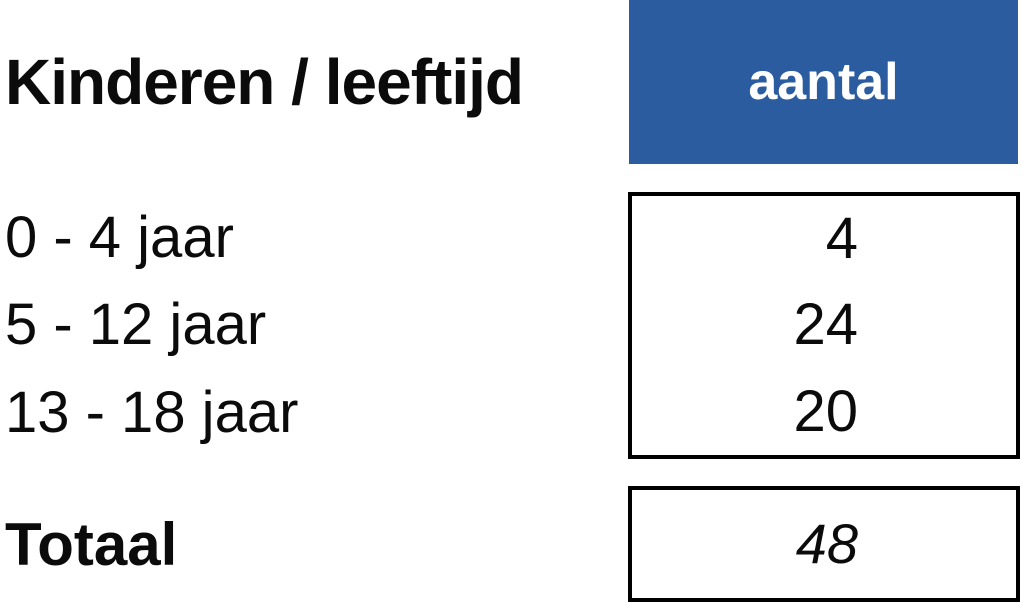 Image resolution: width=1024 pixels, height=605 pixels. I want to click on total-value: 48, so click(826, 543).